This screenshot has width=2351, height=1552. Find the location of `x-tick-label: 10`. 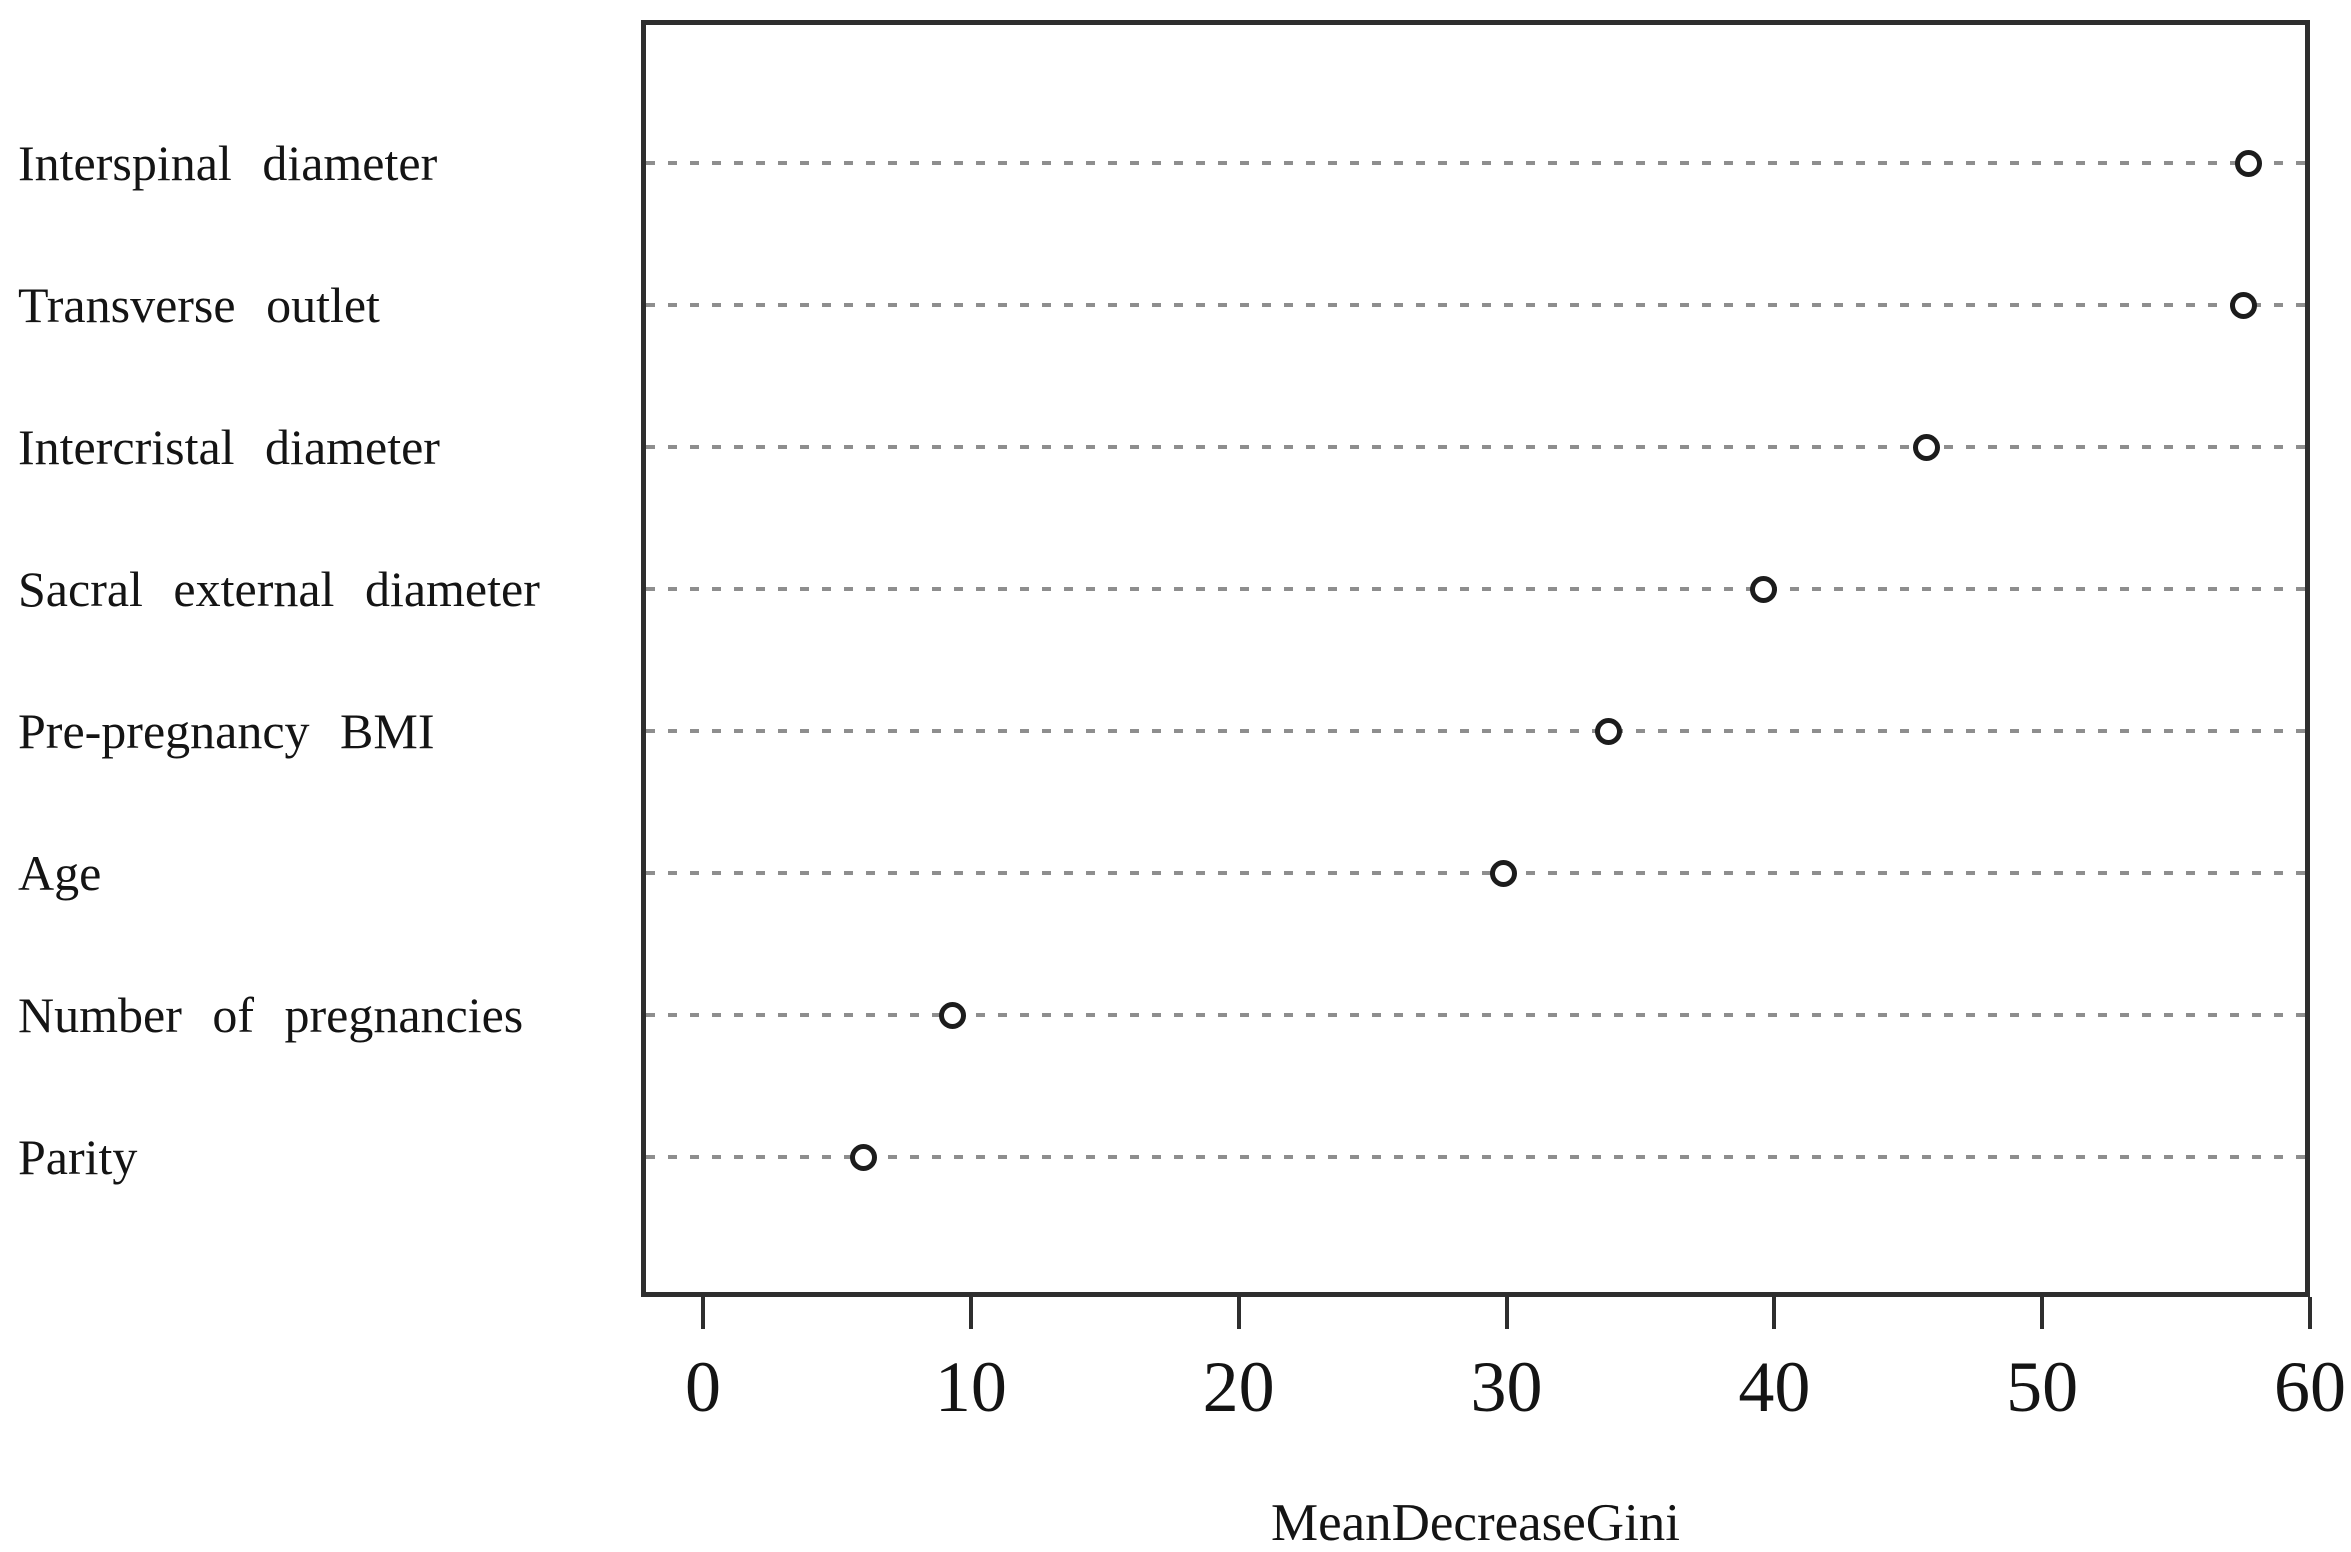

x-tick-label: 10 is located at coordinates (970, 1387).